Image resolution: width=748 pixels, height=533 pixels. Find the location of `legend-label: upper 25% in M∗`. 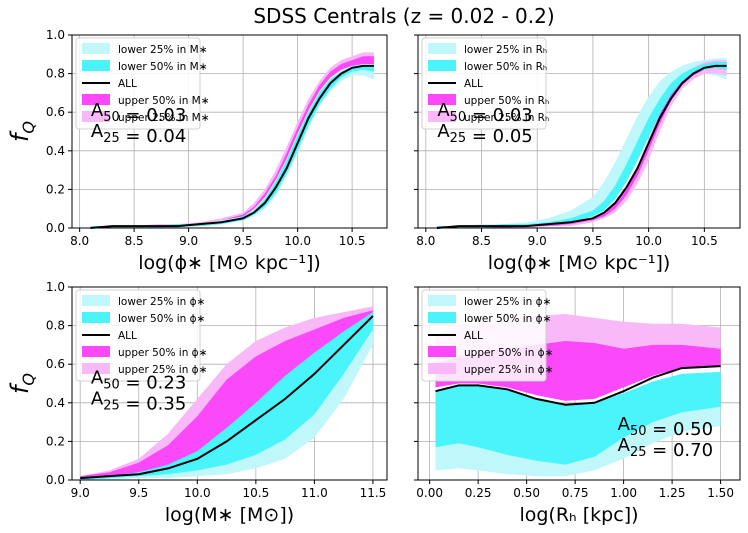

legend-label: upper 25% in M∗ is located at coordinates (164, 118).